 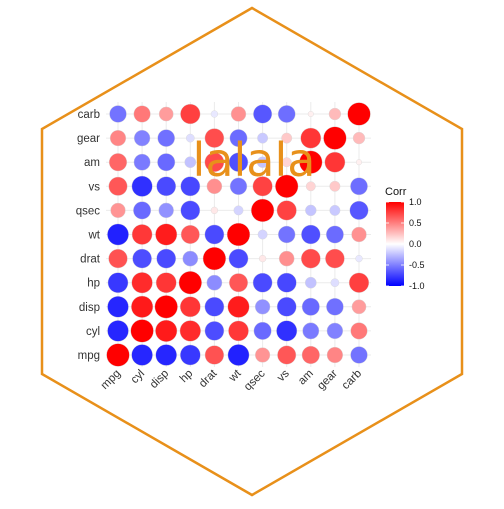 I want to click on corr-circle-carb-hp, so click(x=359, y=282).